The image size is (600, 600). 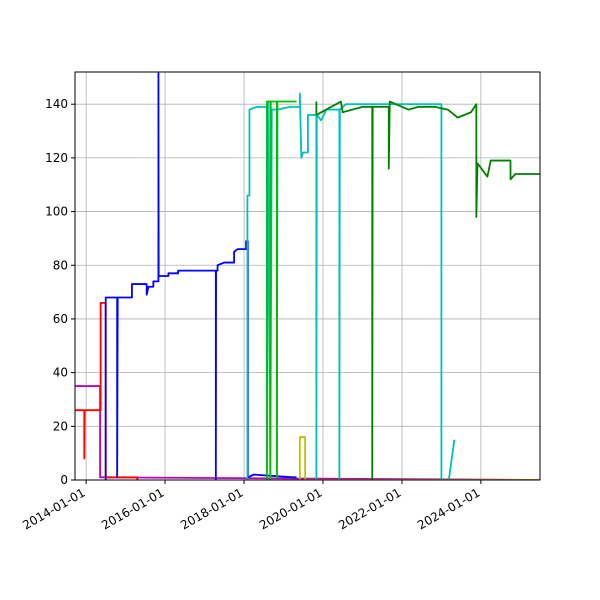 I want to click on y-tick-label: 80, so click(x=60, y=265).